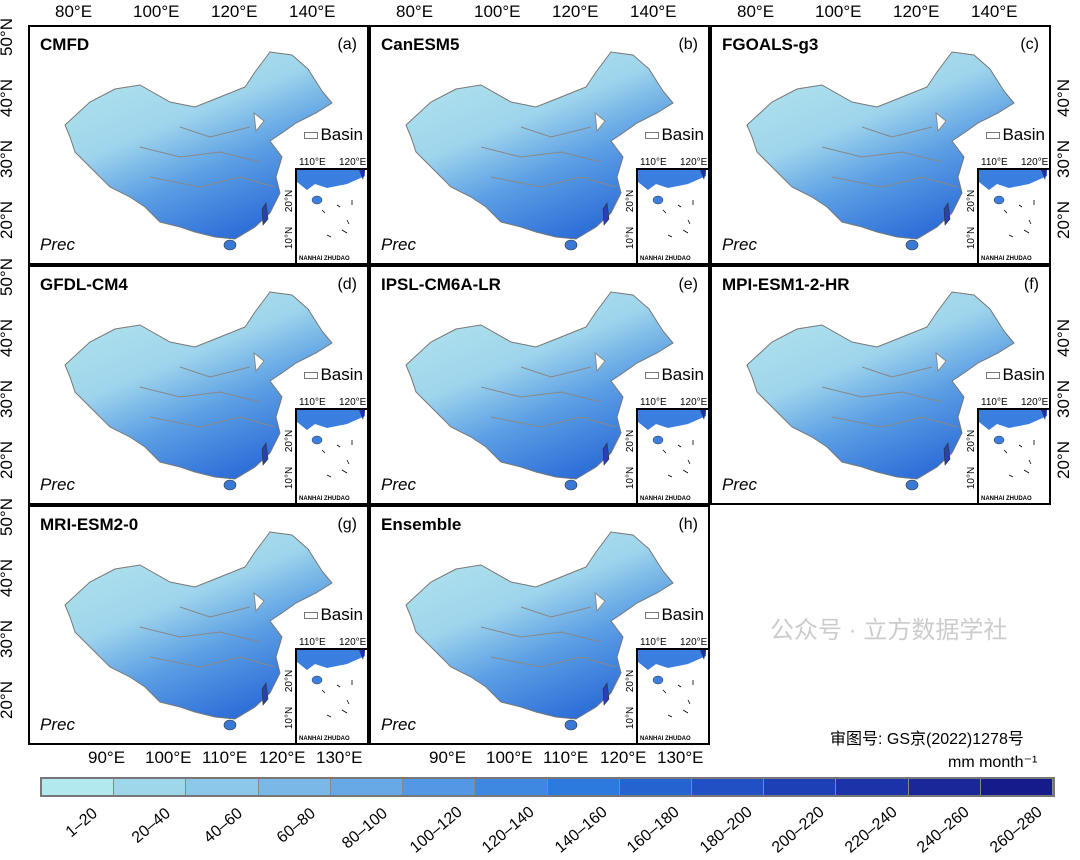 This screenshot has width=1080, height=860. What do you see at coordinates (1031, 284) in the screenshot?
I see `panel-letter: (f)` at bounding box center [1031, 284].